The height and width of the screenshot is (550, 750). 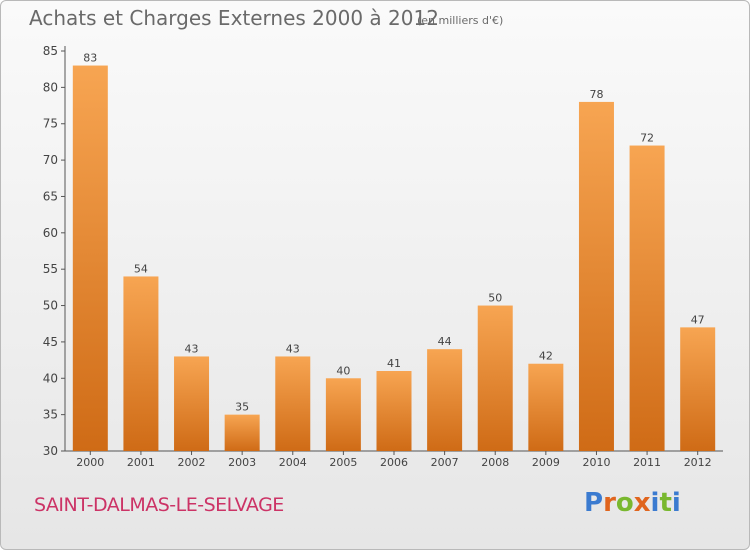 What do you see at coordinates (698, 319) in the screenshot?
I see `data-label: 47` at bounding box center [698, 319].